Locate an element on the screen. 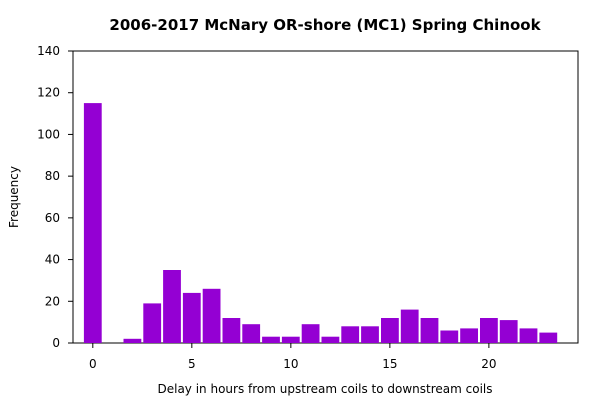 The image size is (600, 400). x-tick-label-15: 15 is located at coordinates (389, 364).